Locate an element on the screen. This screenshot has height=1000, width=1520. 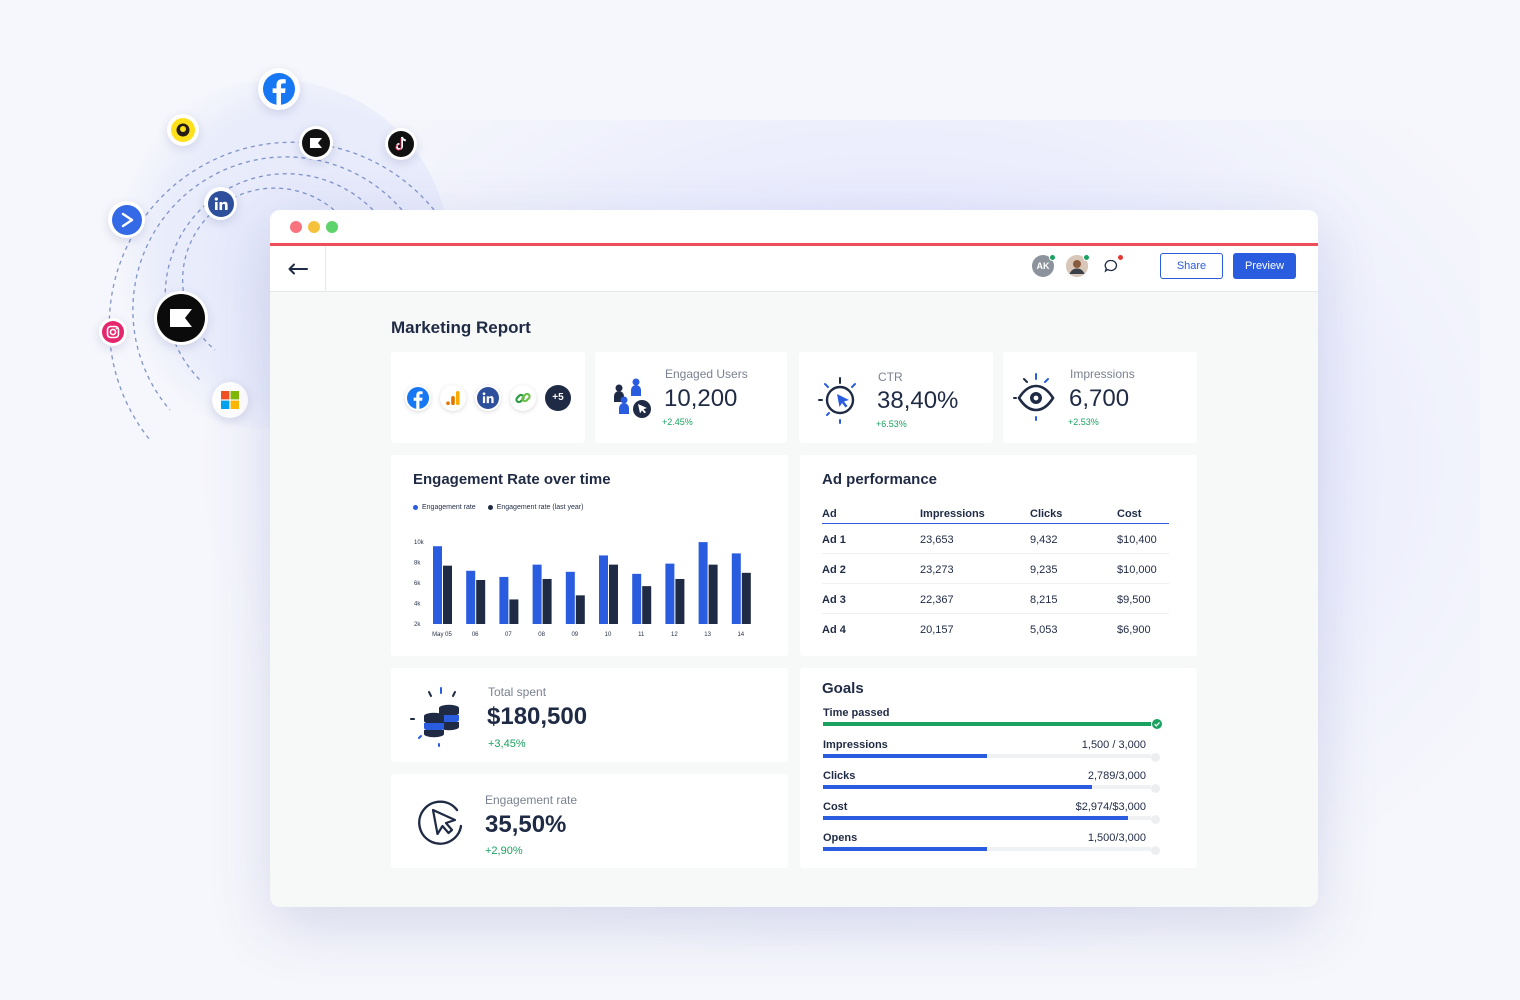
goal-progress-track is located at coordinates (987, 818).